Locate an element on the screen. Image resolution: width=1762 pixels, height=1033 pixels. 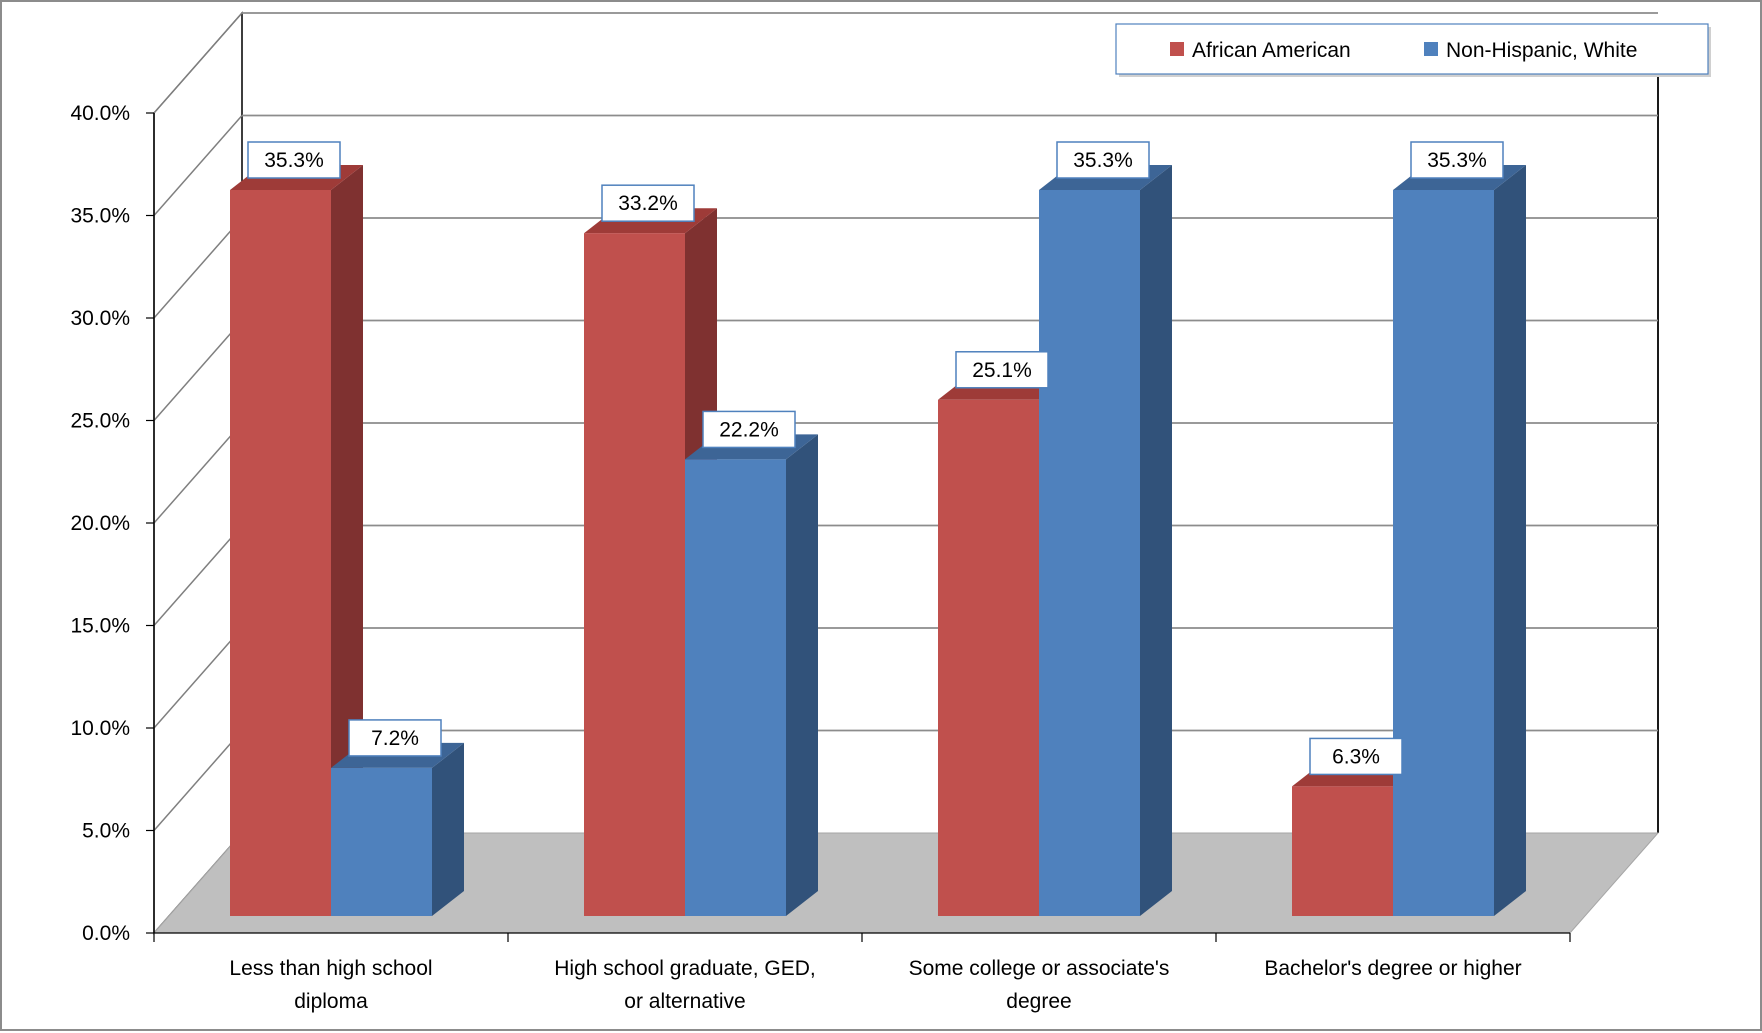
legend: African American Non-Hispanic, White is located at coordinates (1413, 50).